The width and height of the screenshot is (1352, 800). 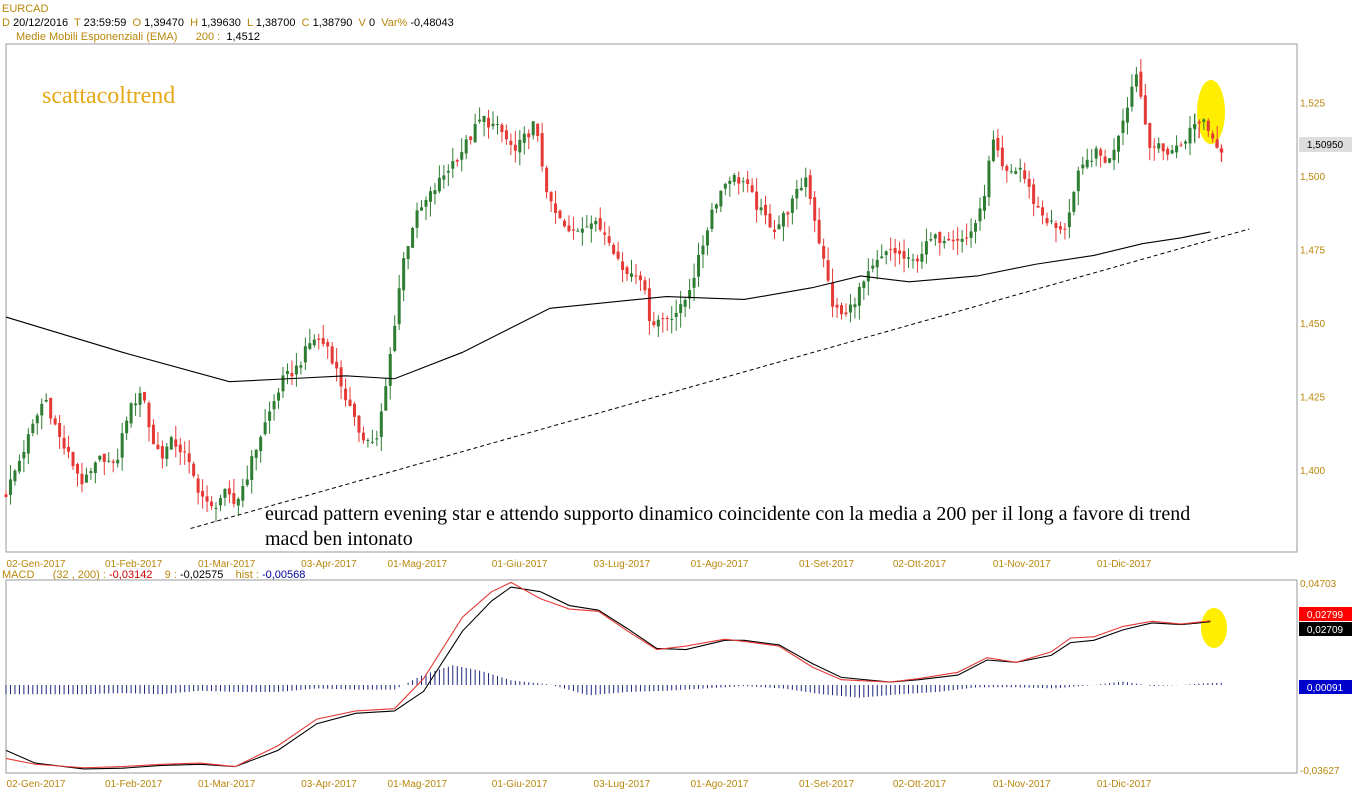 I want to click on evening-star-highlight, so click(x=1211, y=112).